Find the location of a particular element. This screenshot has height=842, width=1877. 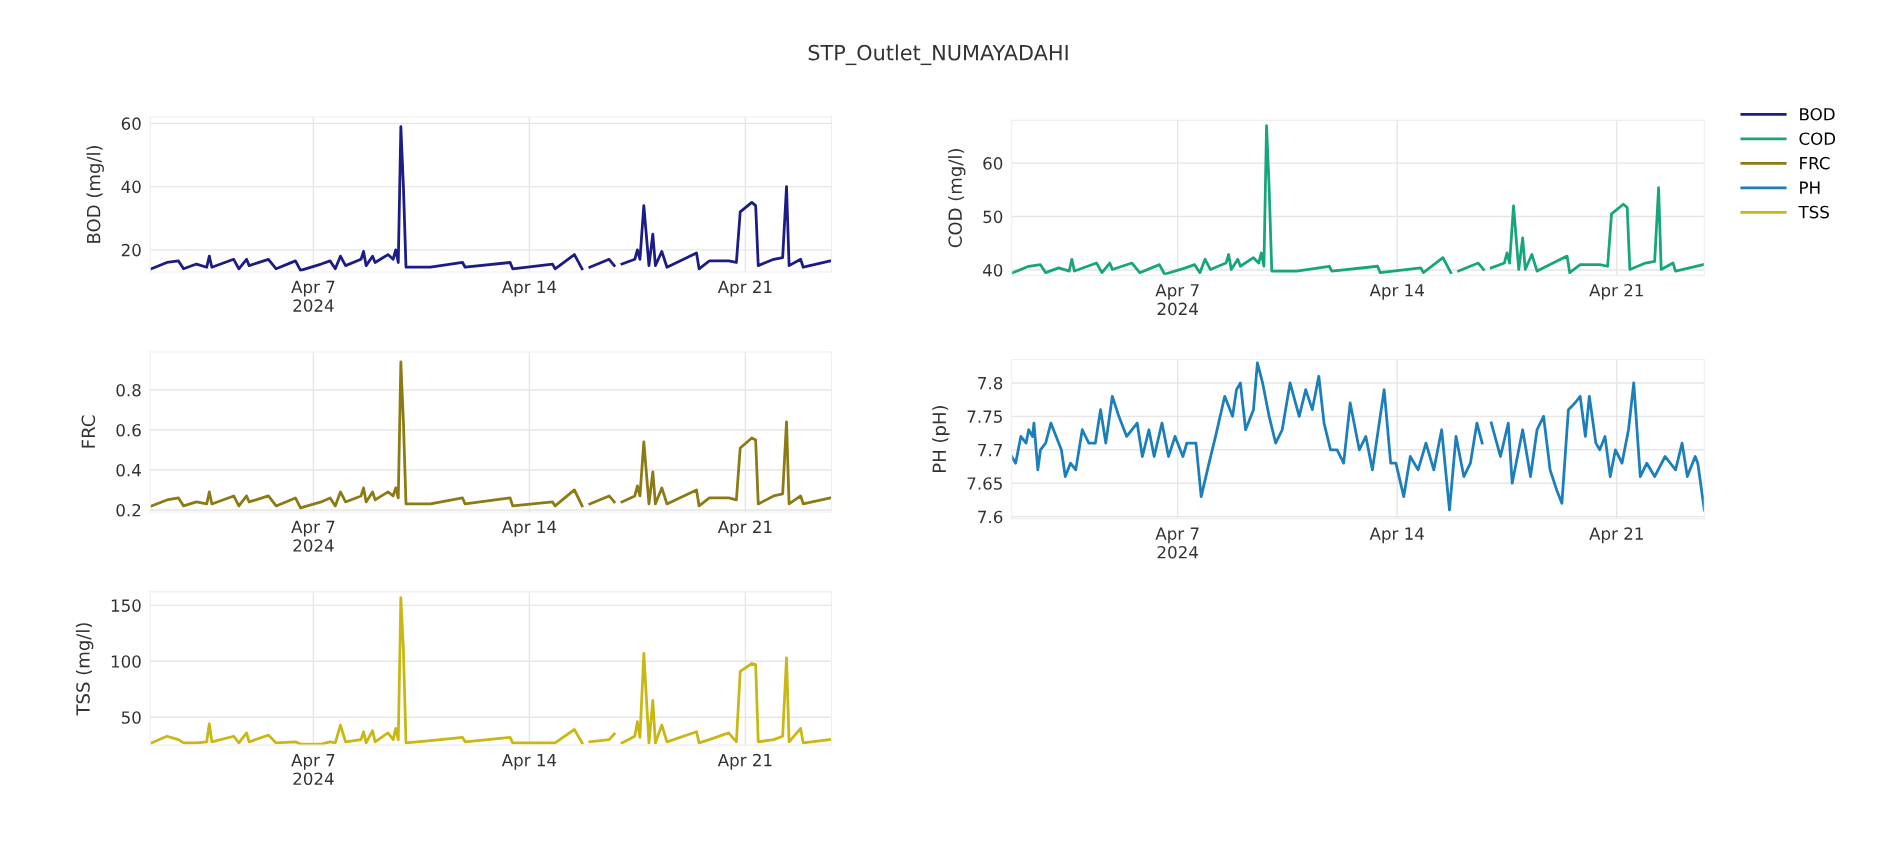

y-axis-title: PH (pH) is located at coordinates (941, 438).